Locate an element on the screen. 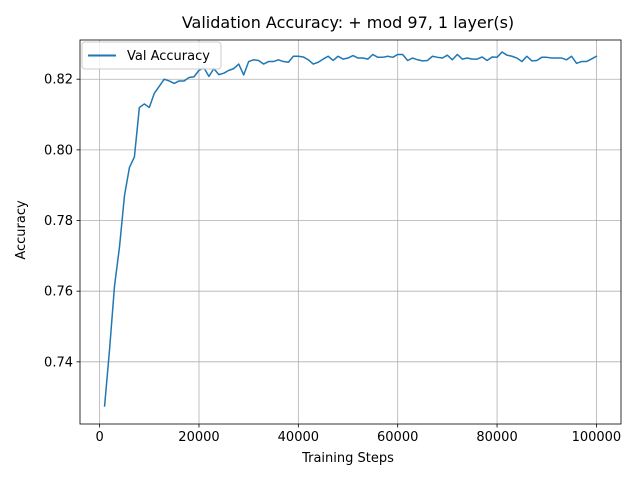 Image resolution: width=640 pixels, height=484 pixels. y-axis-label: Accuracy is located at coordinates (21, 230).